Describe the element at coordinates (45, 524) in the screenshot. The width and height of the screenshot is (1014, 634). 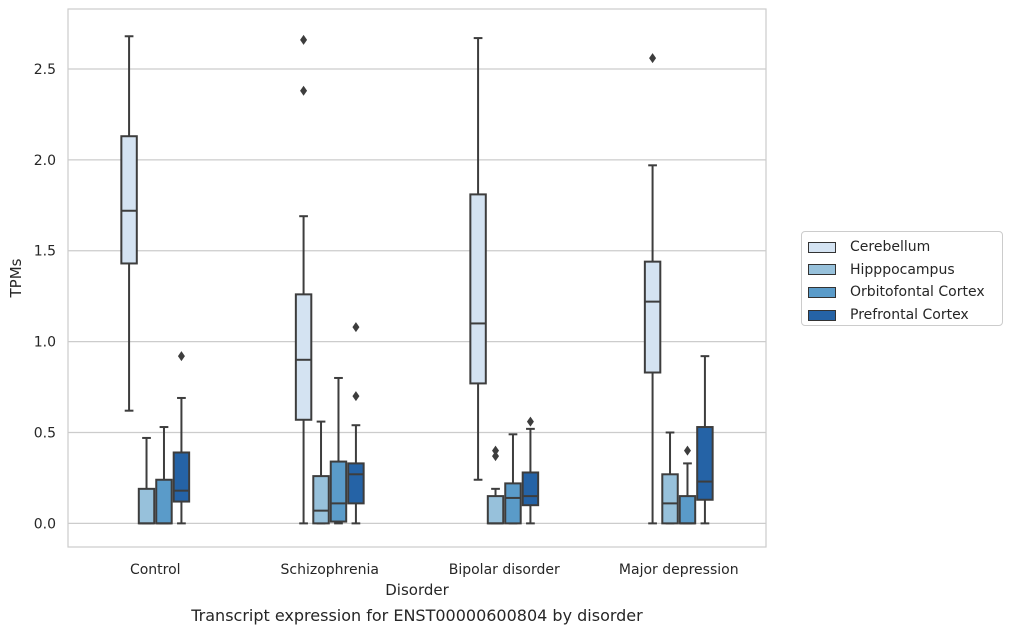
I see `y-tick-label: 0.0` at that location.